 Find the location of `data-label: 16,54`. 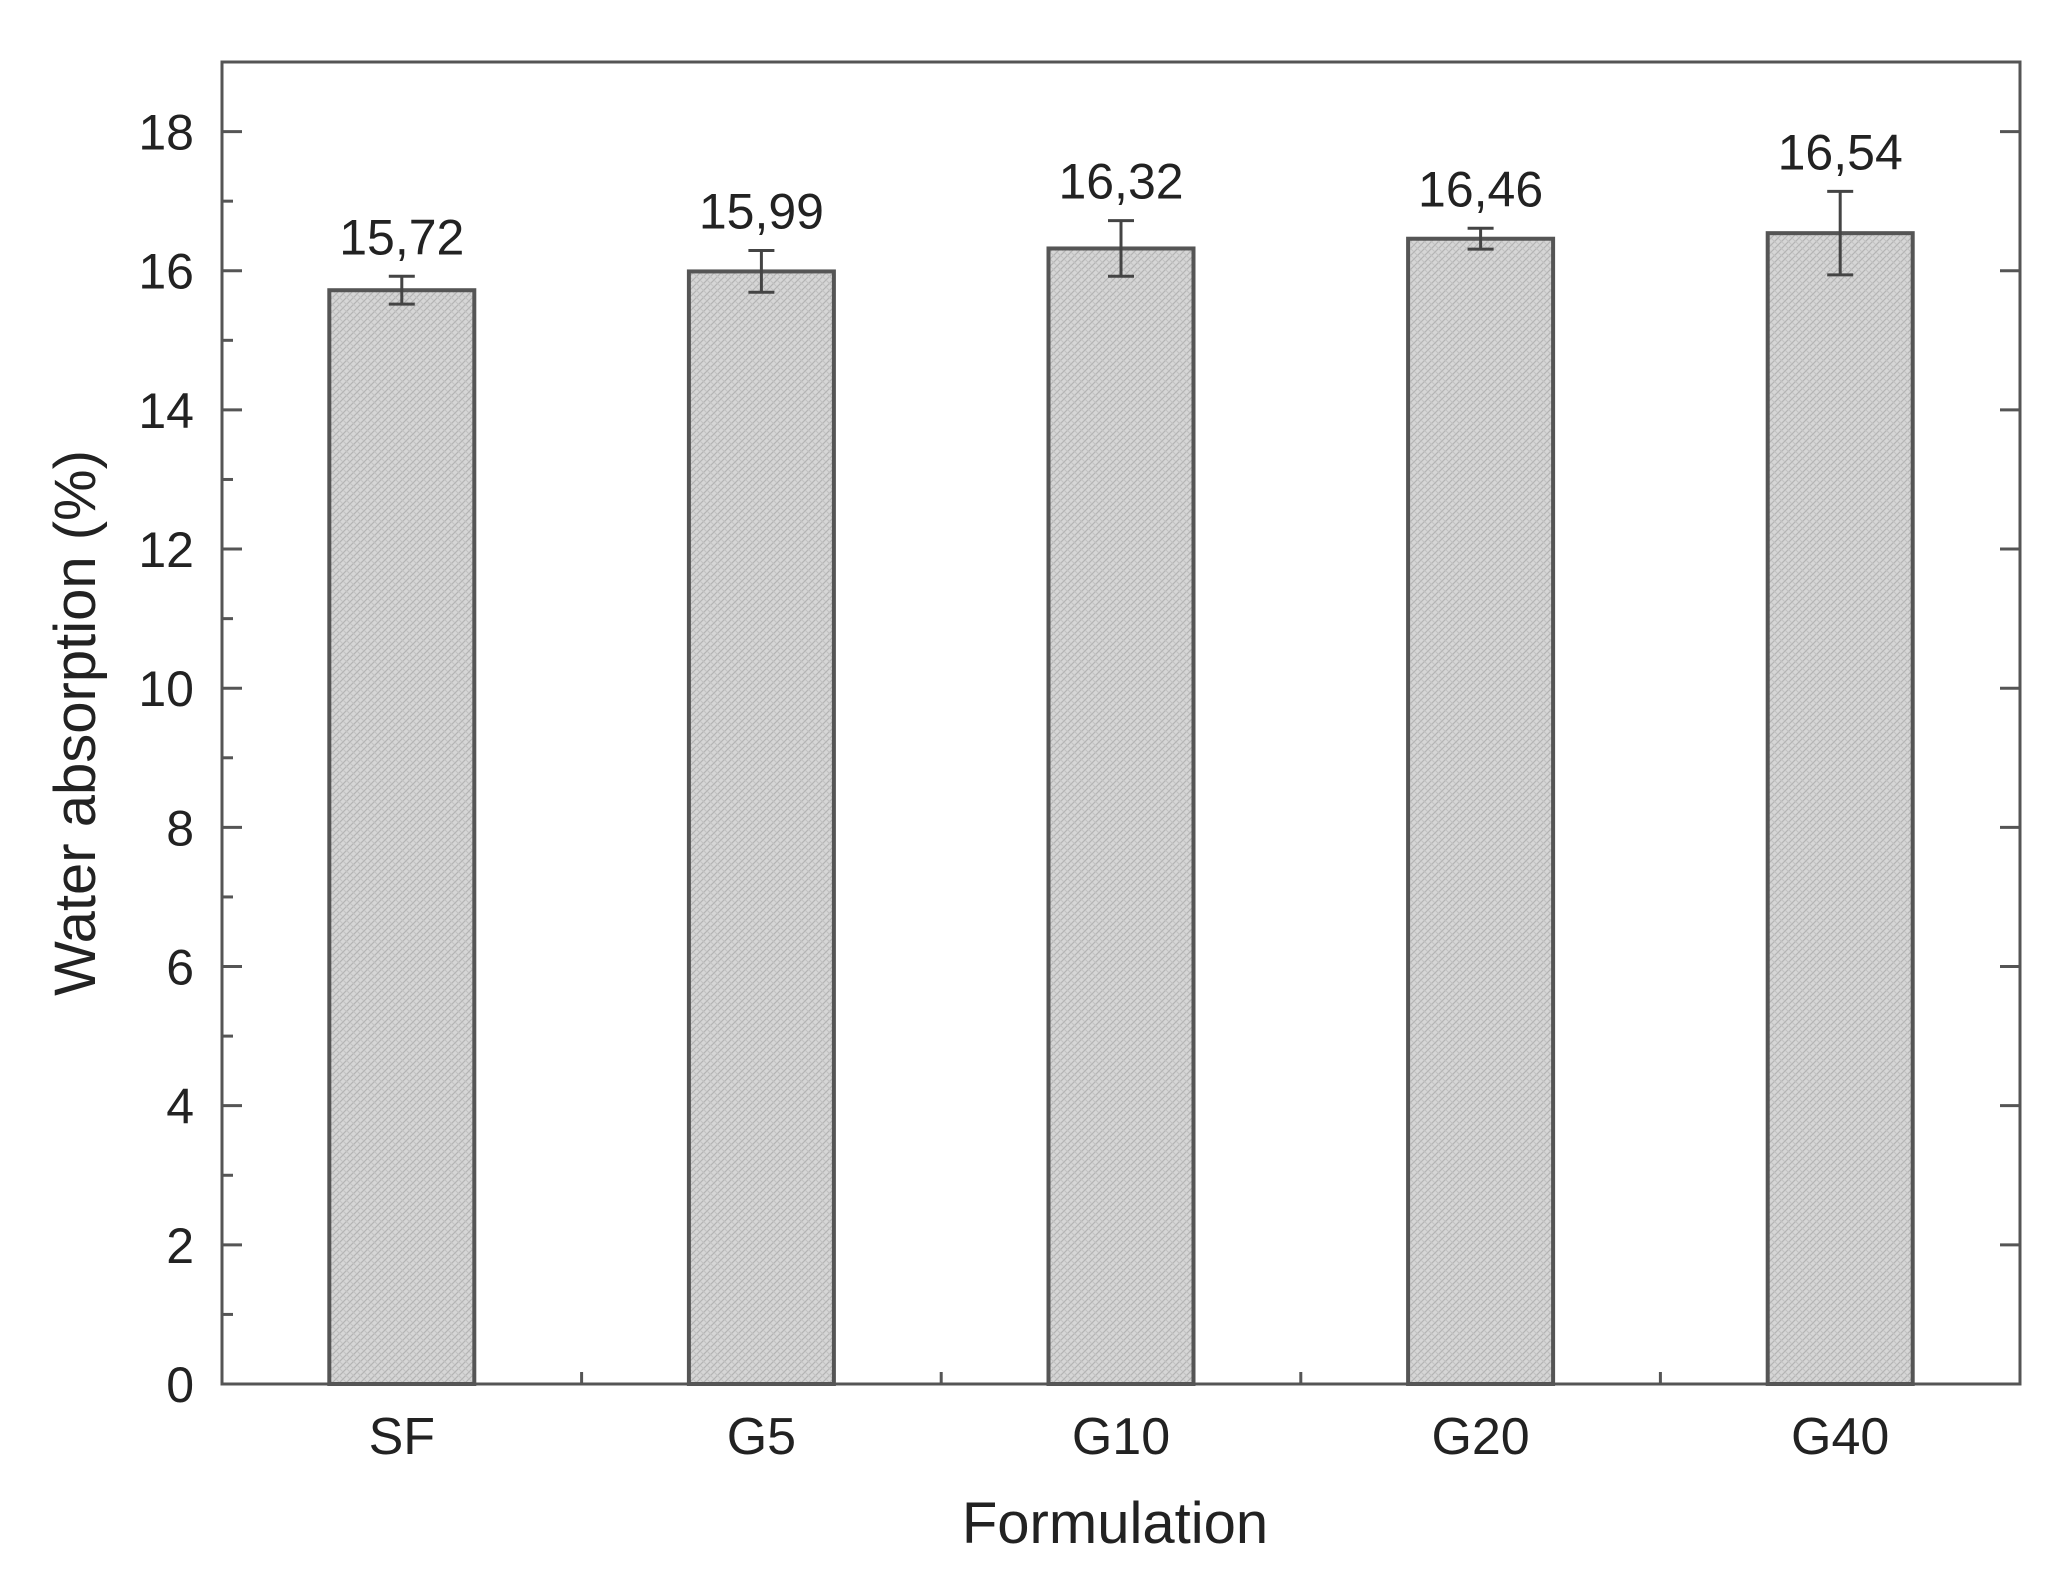

data-label: 16,54 is located at coordinates (1840, 152).